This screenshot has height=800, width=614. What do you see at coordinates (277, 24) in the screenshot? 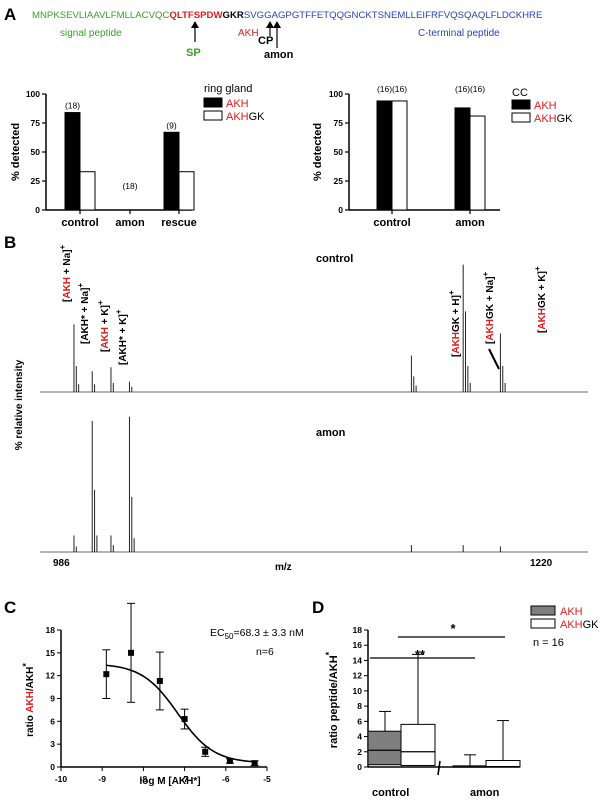
I see `amon-arrowhead` at bounding box center [277, 24].